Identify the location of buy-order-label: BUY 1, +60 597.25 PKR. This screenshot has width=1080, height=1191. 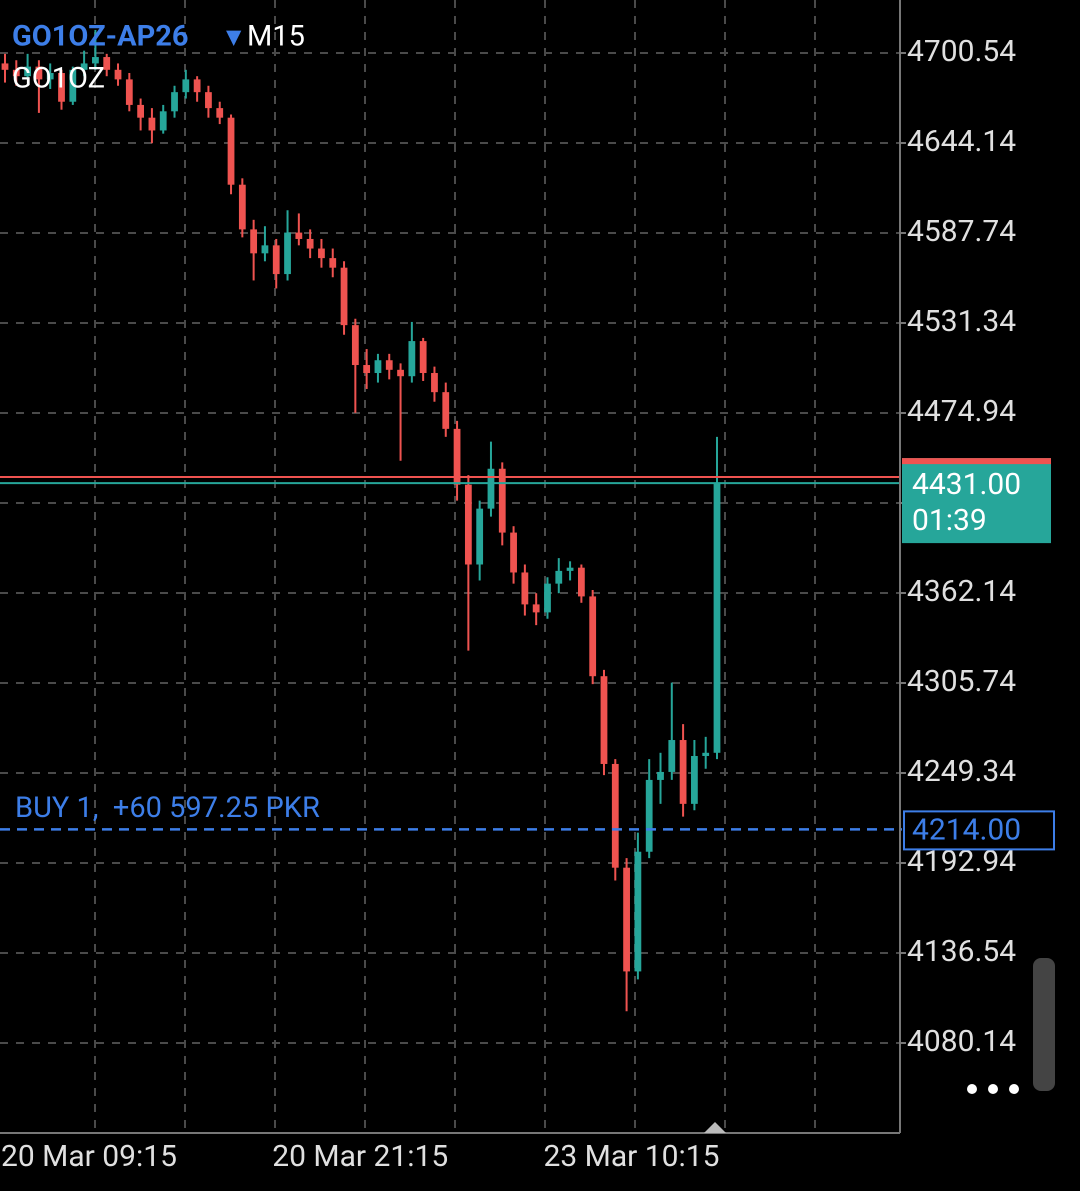
(167, 808).